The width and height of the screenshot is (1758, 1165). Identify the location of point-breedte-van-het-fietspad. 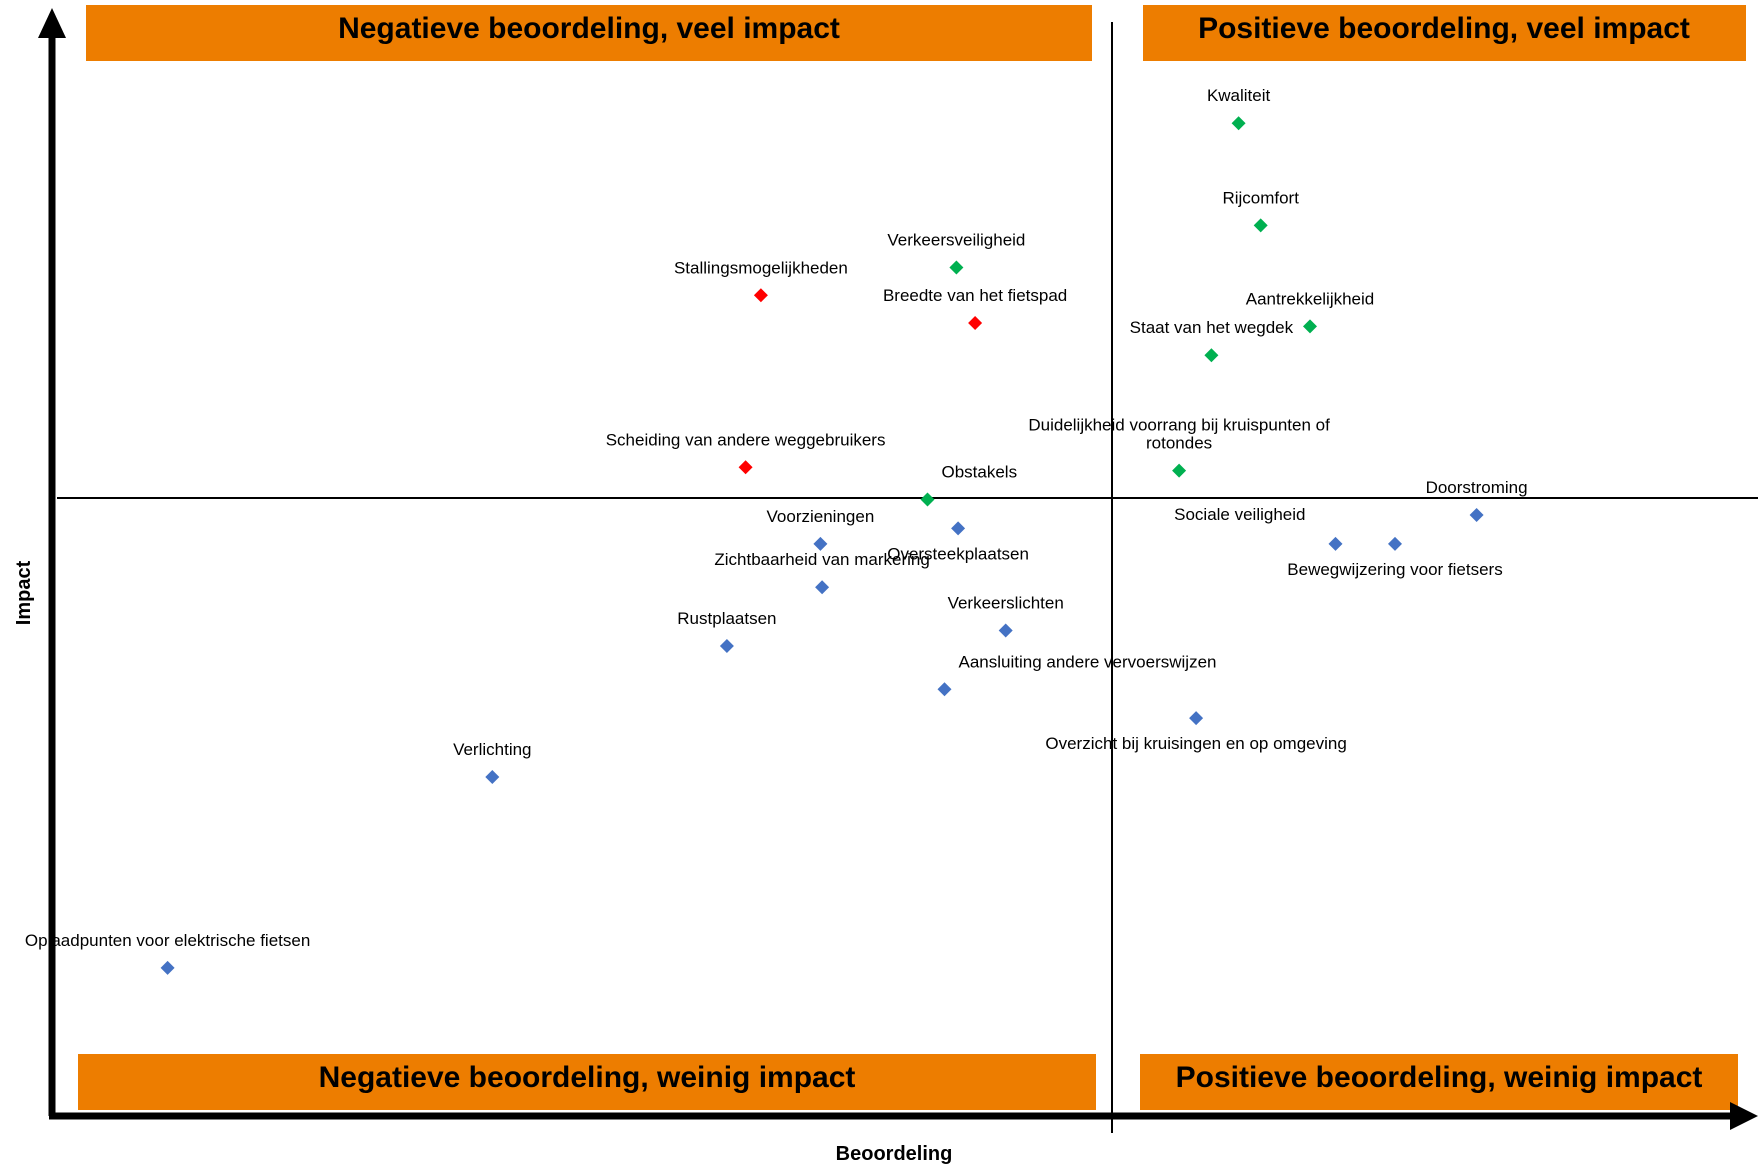
(975, 323).